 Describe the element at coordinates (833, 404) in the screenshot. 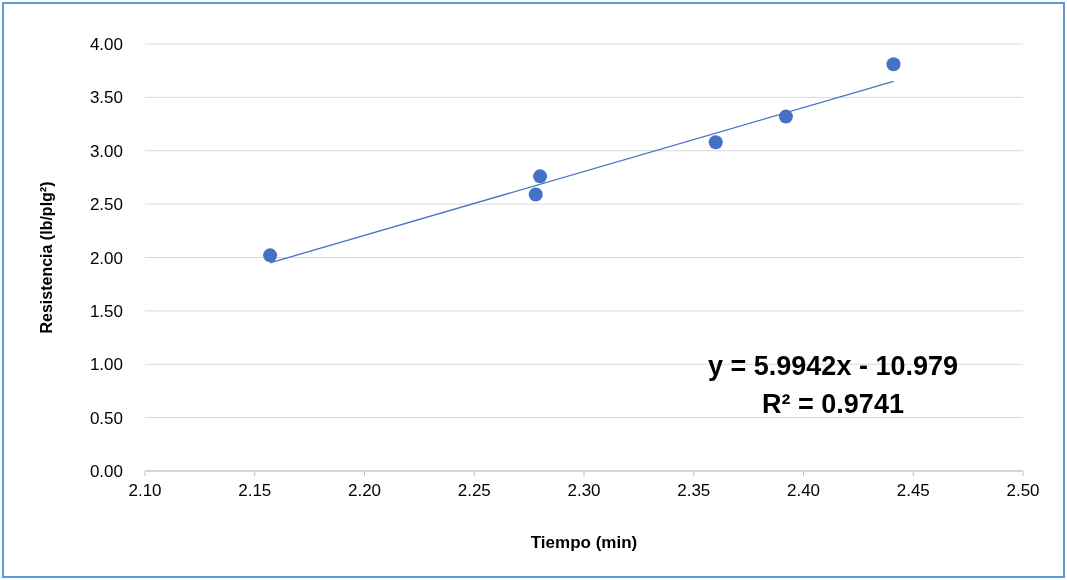

I see `annotation: R² = 0.9741` at that location.